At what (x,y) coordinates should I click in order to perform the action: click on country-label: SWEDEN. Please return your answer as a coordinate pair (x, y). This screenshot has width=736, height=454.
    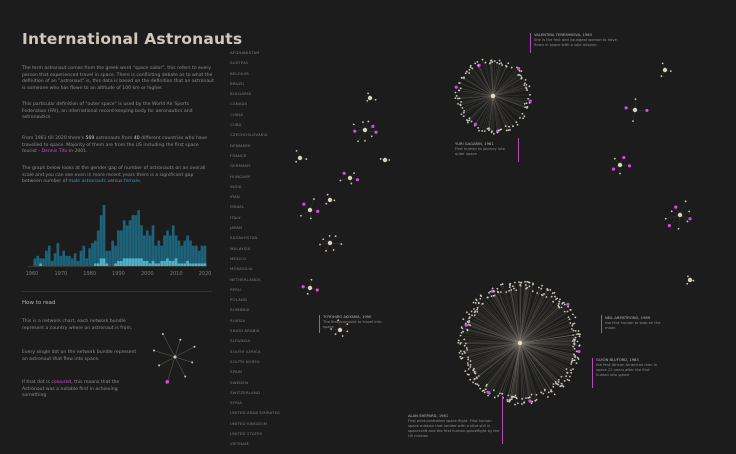
    Looking at the image, I should click on (239, 382).